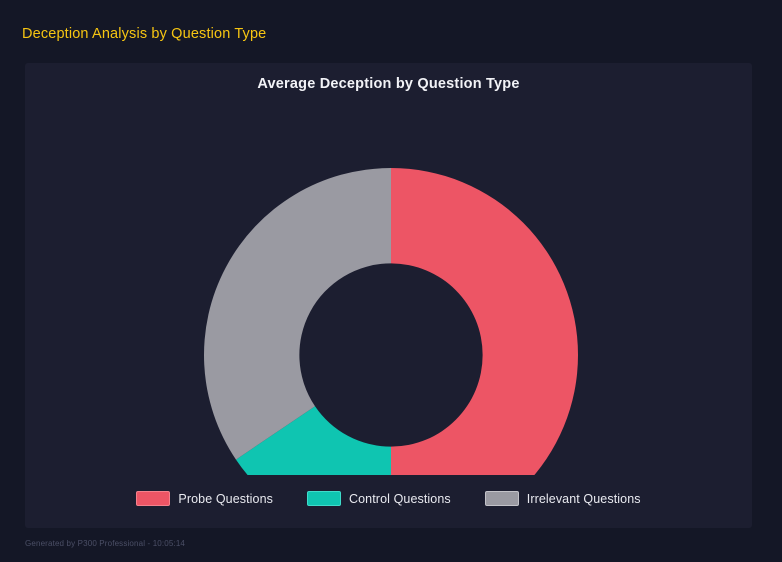  Describe the element at coordinates (144, 34) in the screenshot. I see `page-title: Deception Analysis by Question Type` at that location.